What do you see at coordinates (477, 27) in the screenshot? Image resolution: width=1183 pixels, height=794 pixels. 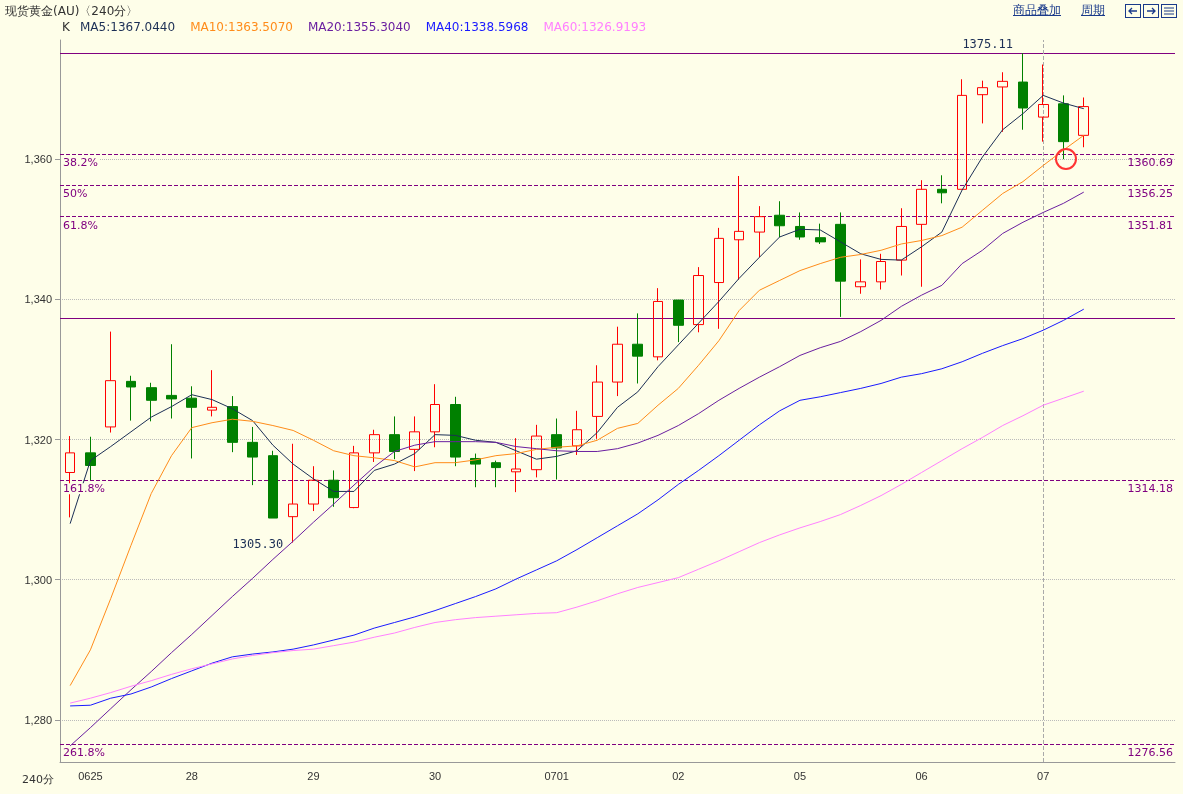 I see `text: MA40:1338.5968` at bounding box center [477, 27].